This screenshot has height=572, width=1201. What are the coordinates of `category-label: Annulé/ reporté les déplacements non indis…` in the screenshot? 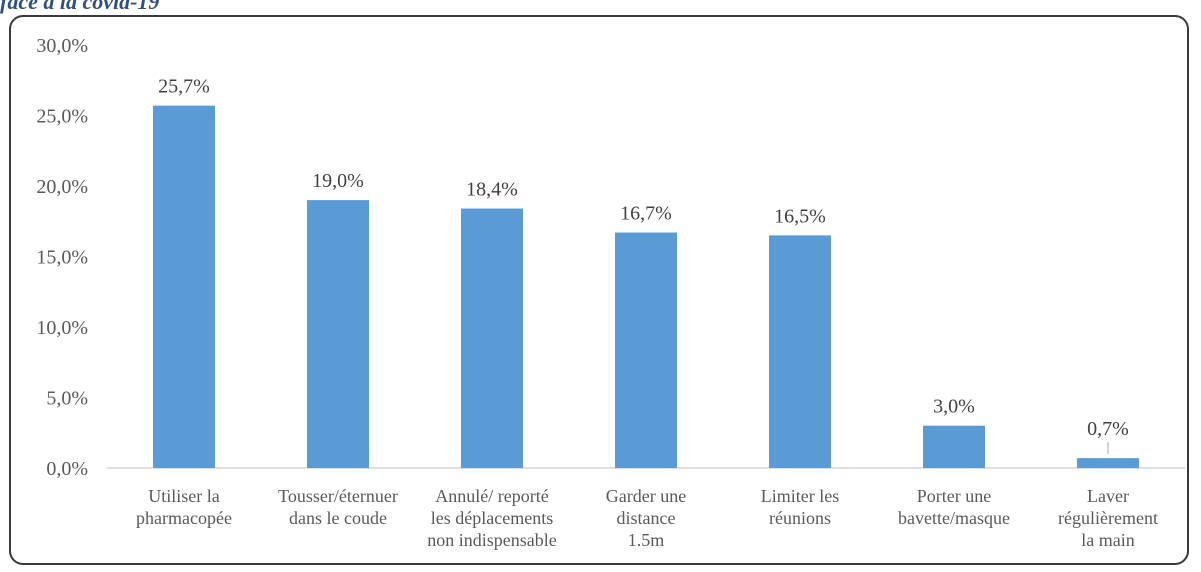 It's located at (491, 518).